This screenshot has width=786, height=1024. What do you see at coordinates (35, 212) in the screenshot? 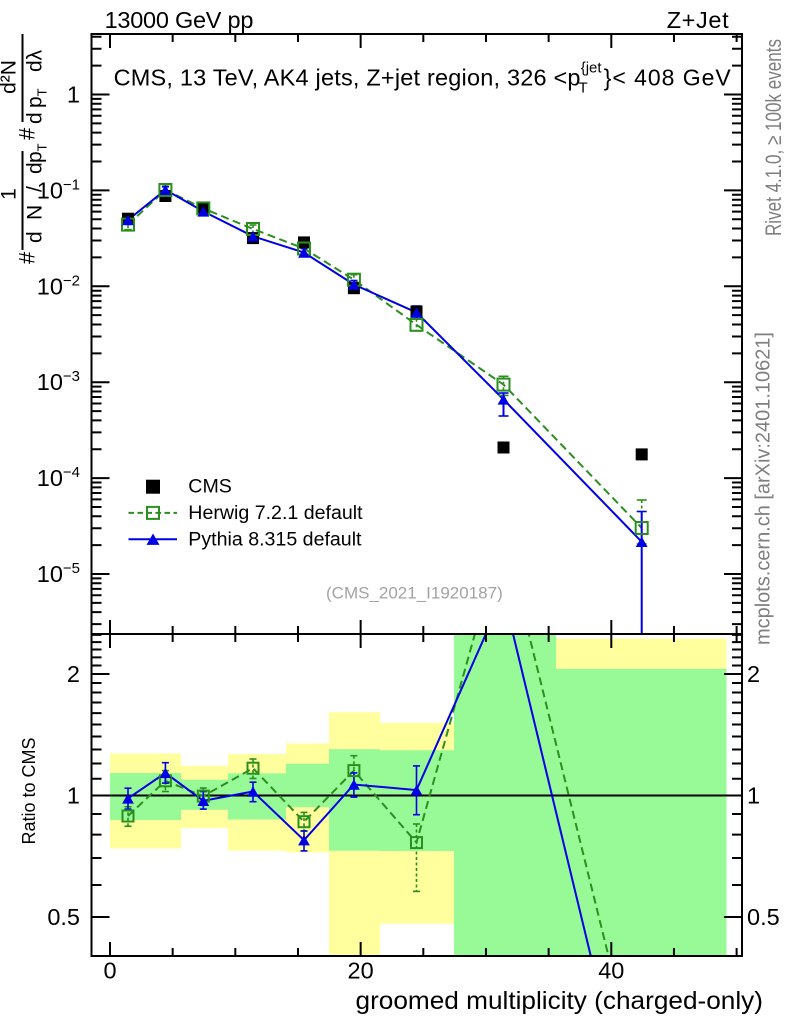
I see `svg-text: N` at bounding box center [35, 212].